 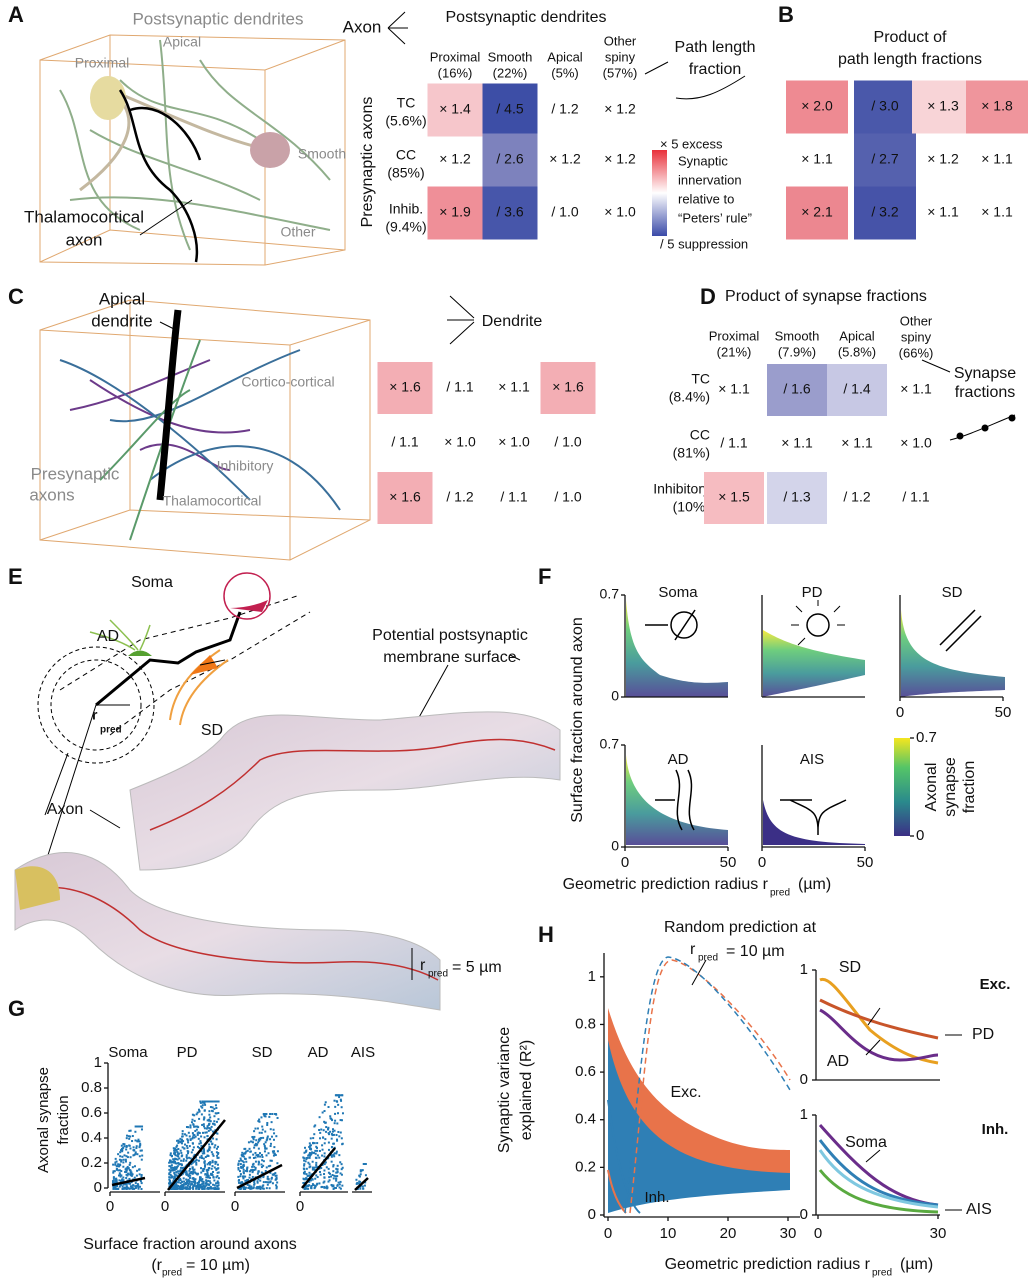 What do you see at coordinates (866, 1142) in the screenshot?
I see `label: Soma` at bounding box center [866, 1142].